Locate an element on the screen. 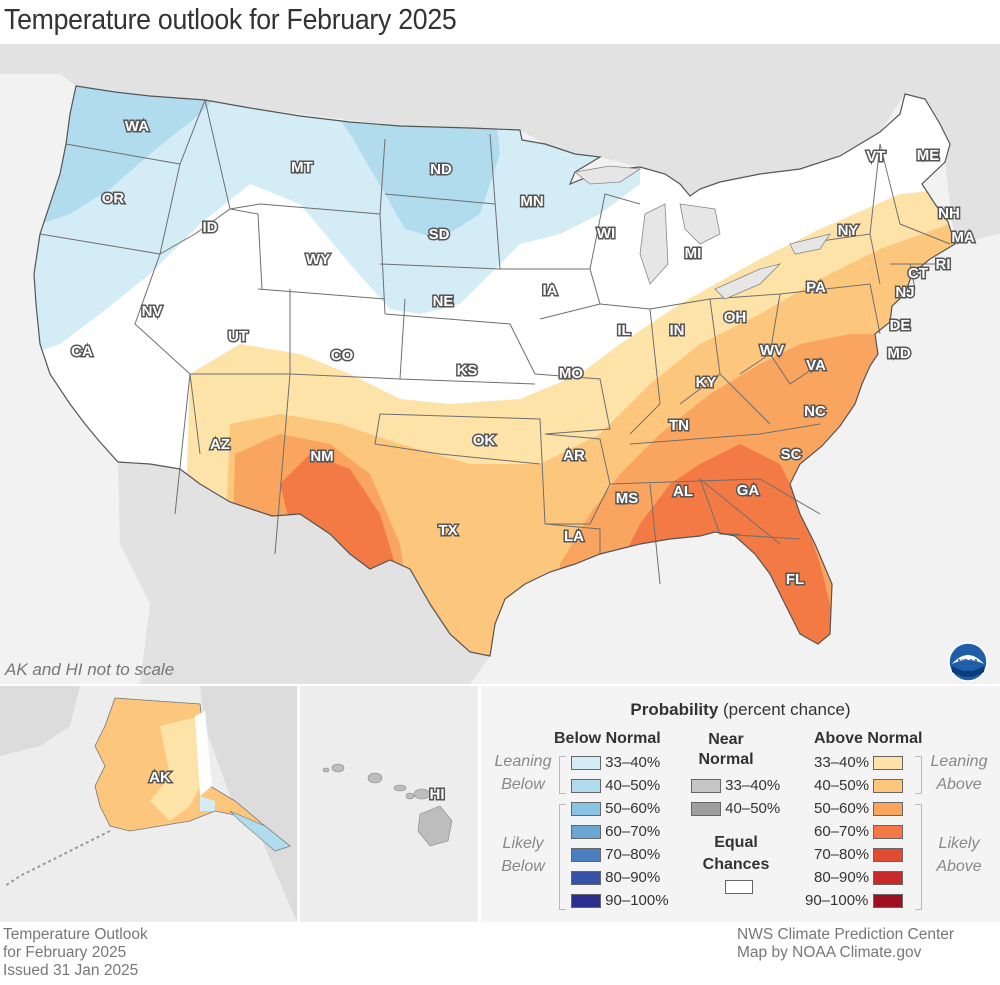 The image size is (1000, 985). state-label-ny: NY is located at coordinates (848, 230).